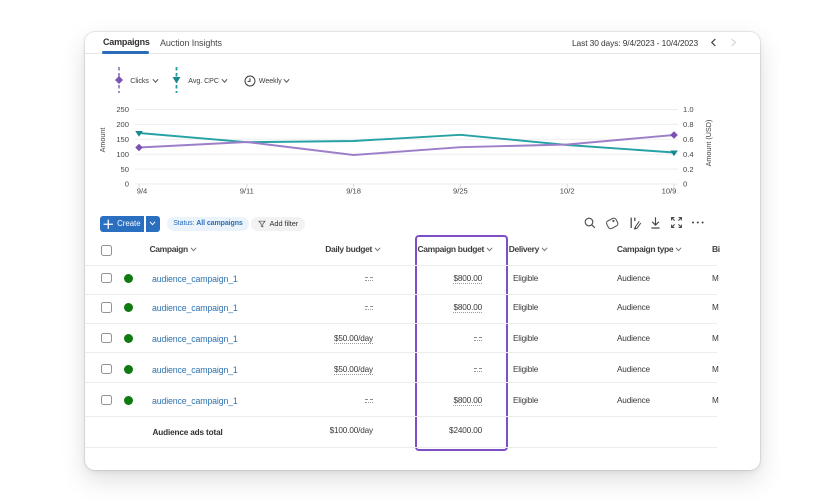 The image size is (834, 503). Describe the element at coordinates (708, 143) in the screenshot. I see `svg-text: Amount (USD)` at that location.